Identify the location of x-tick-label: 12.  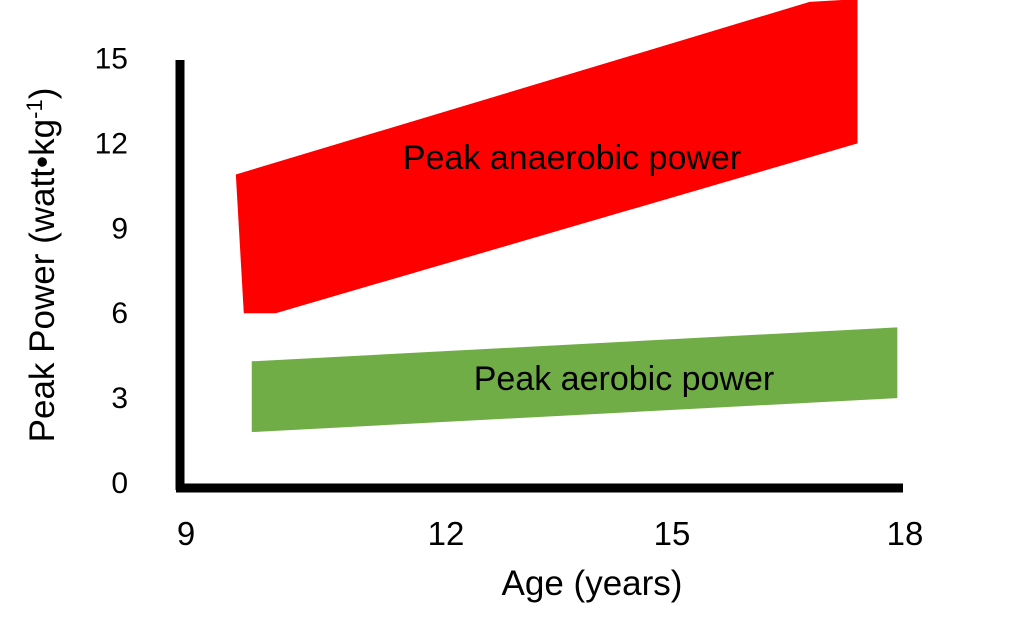
(446, 533).